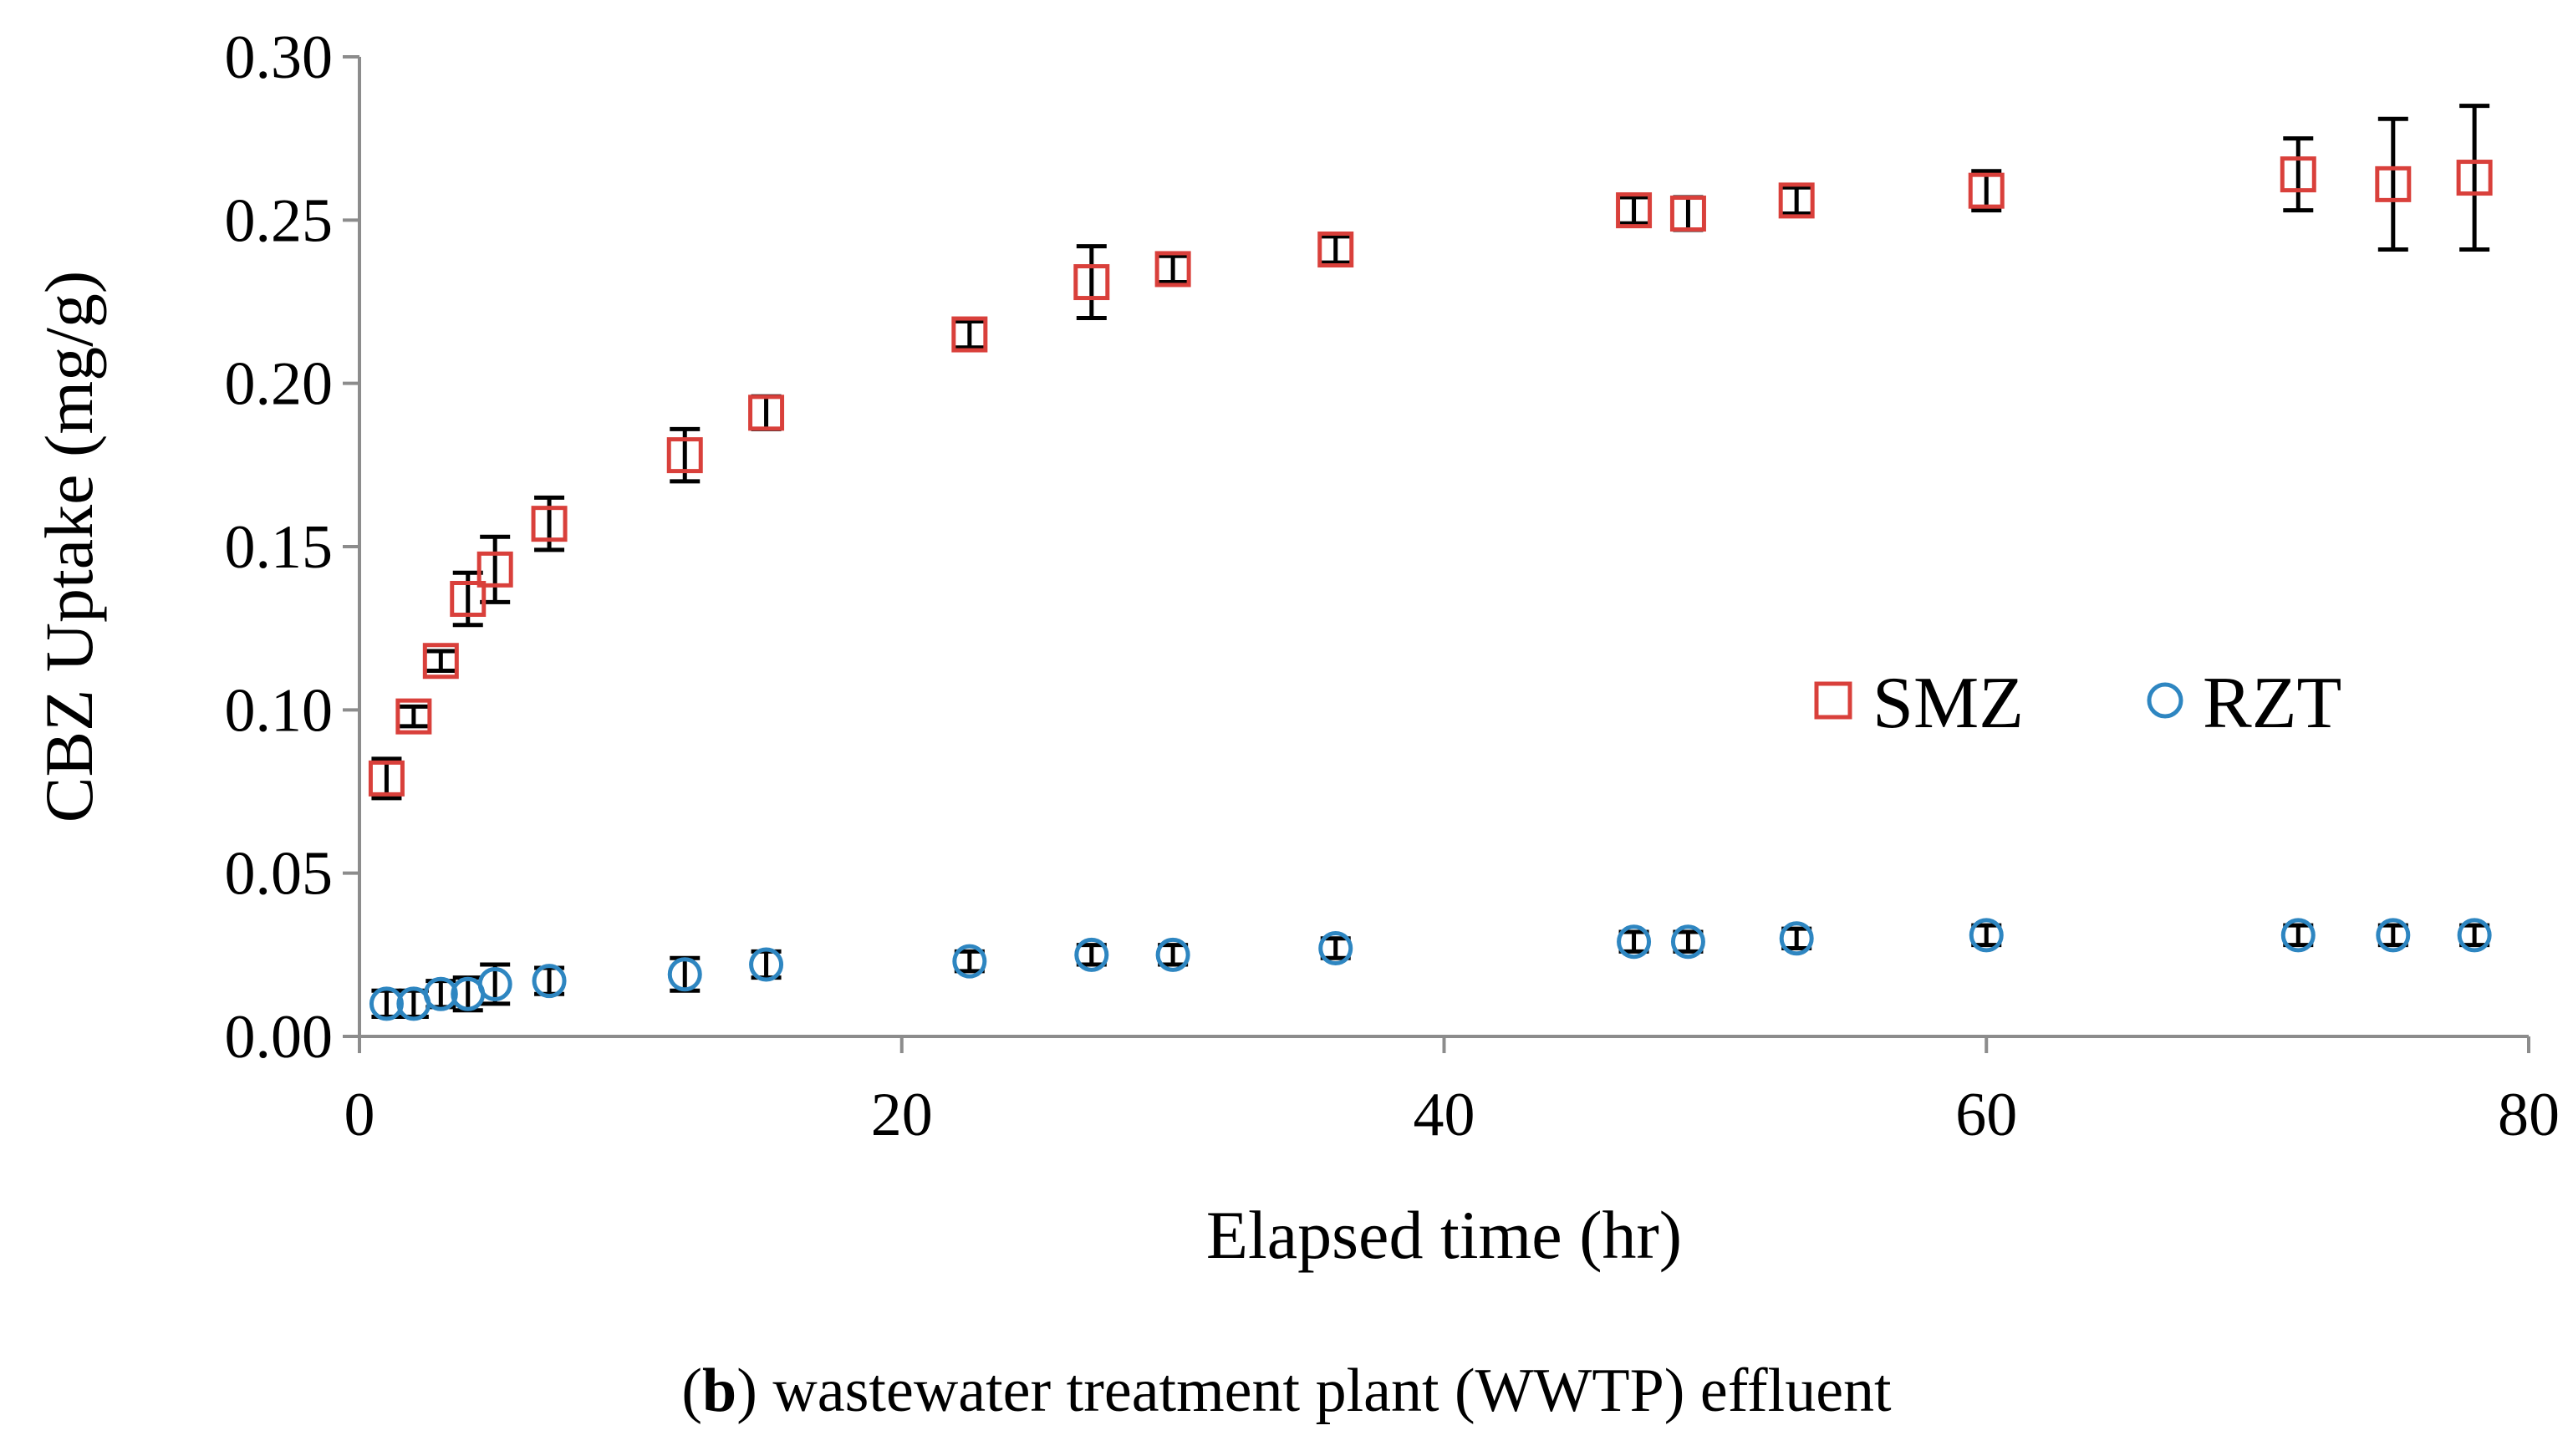 The height and width of the screenshot is (1456, 2573). What do you see at coordinates (279, 874) in the screenshot?
I see `y-tick-label: 0.05` at bounding box center [279, 874].